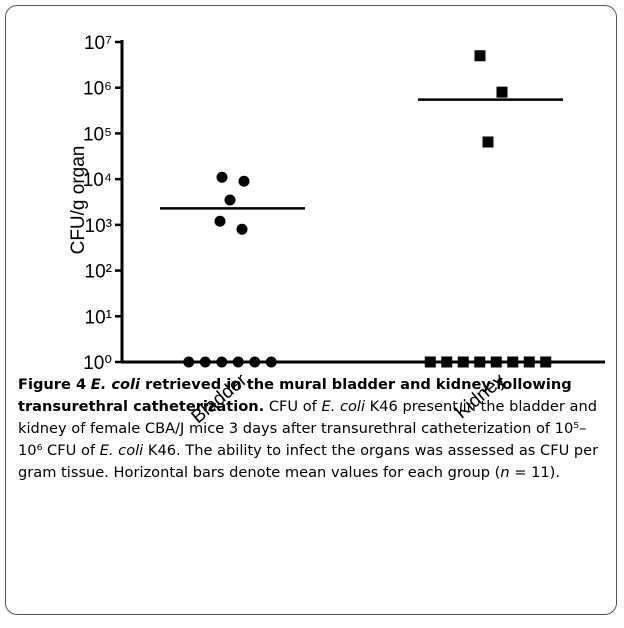  I want to click on caption-body: n, so click(505, 472).